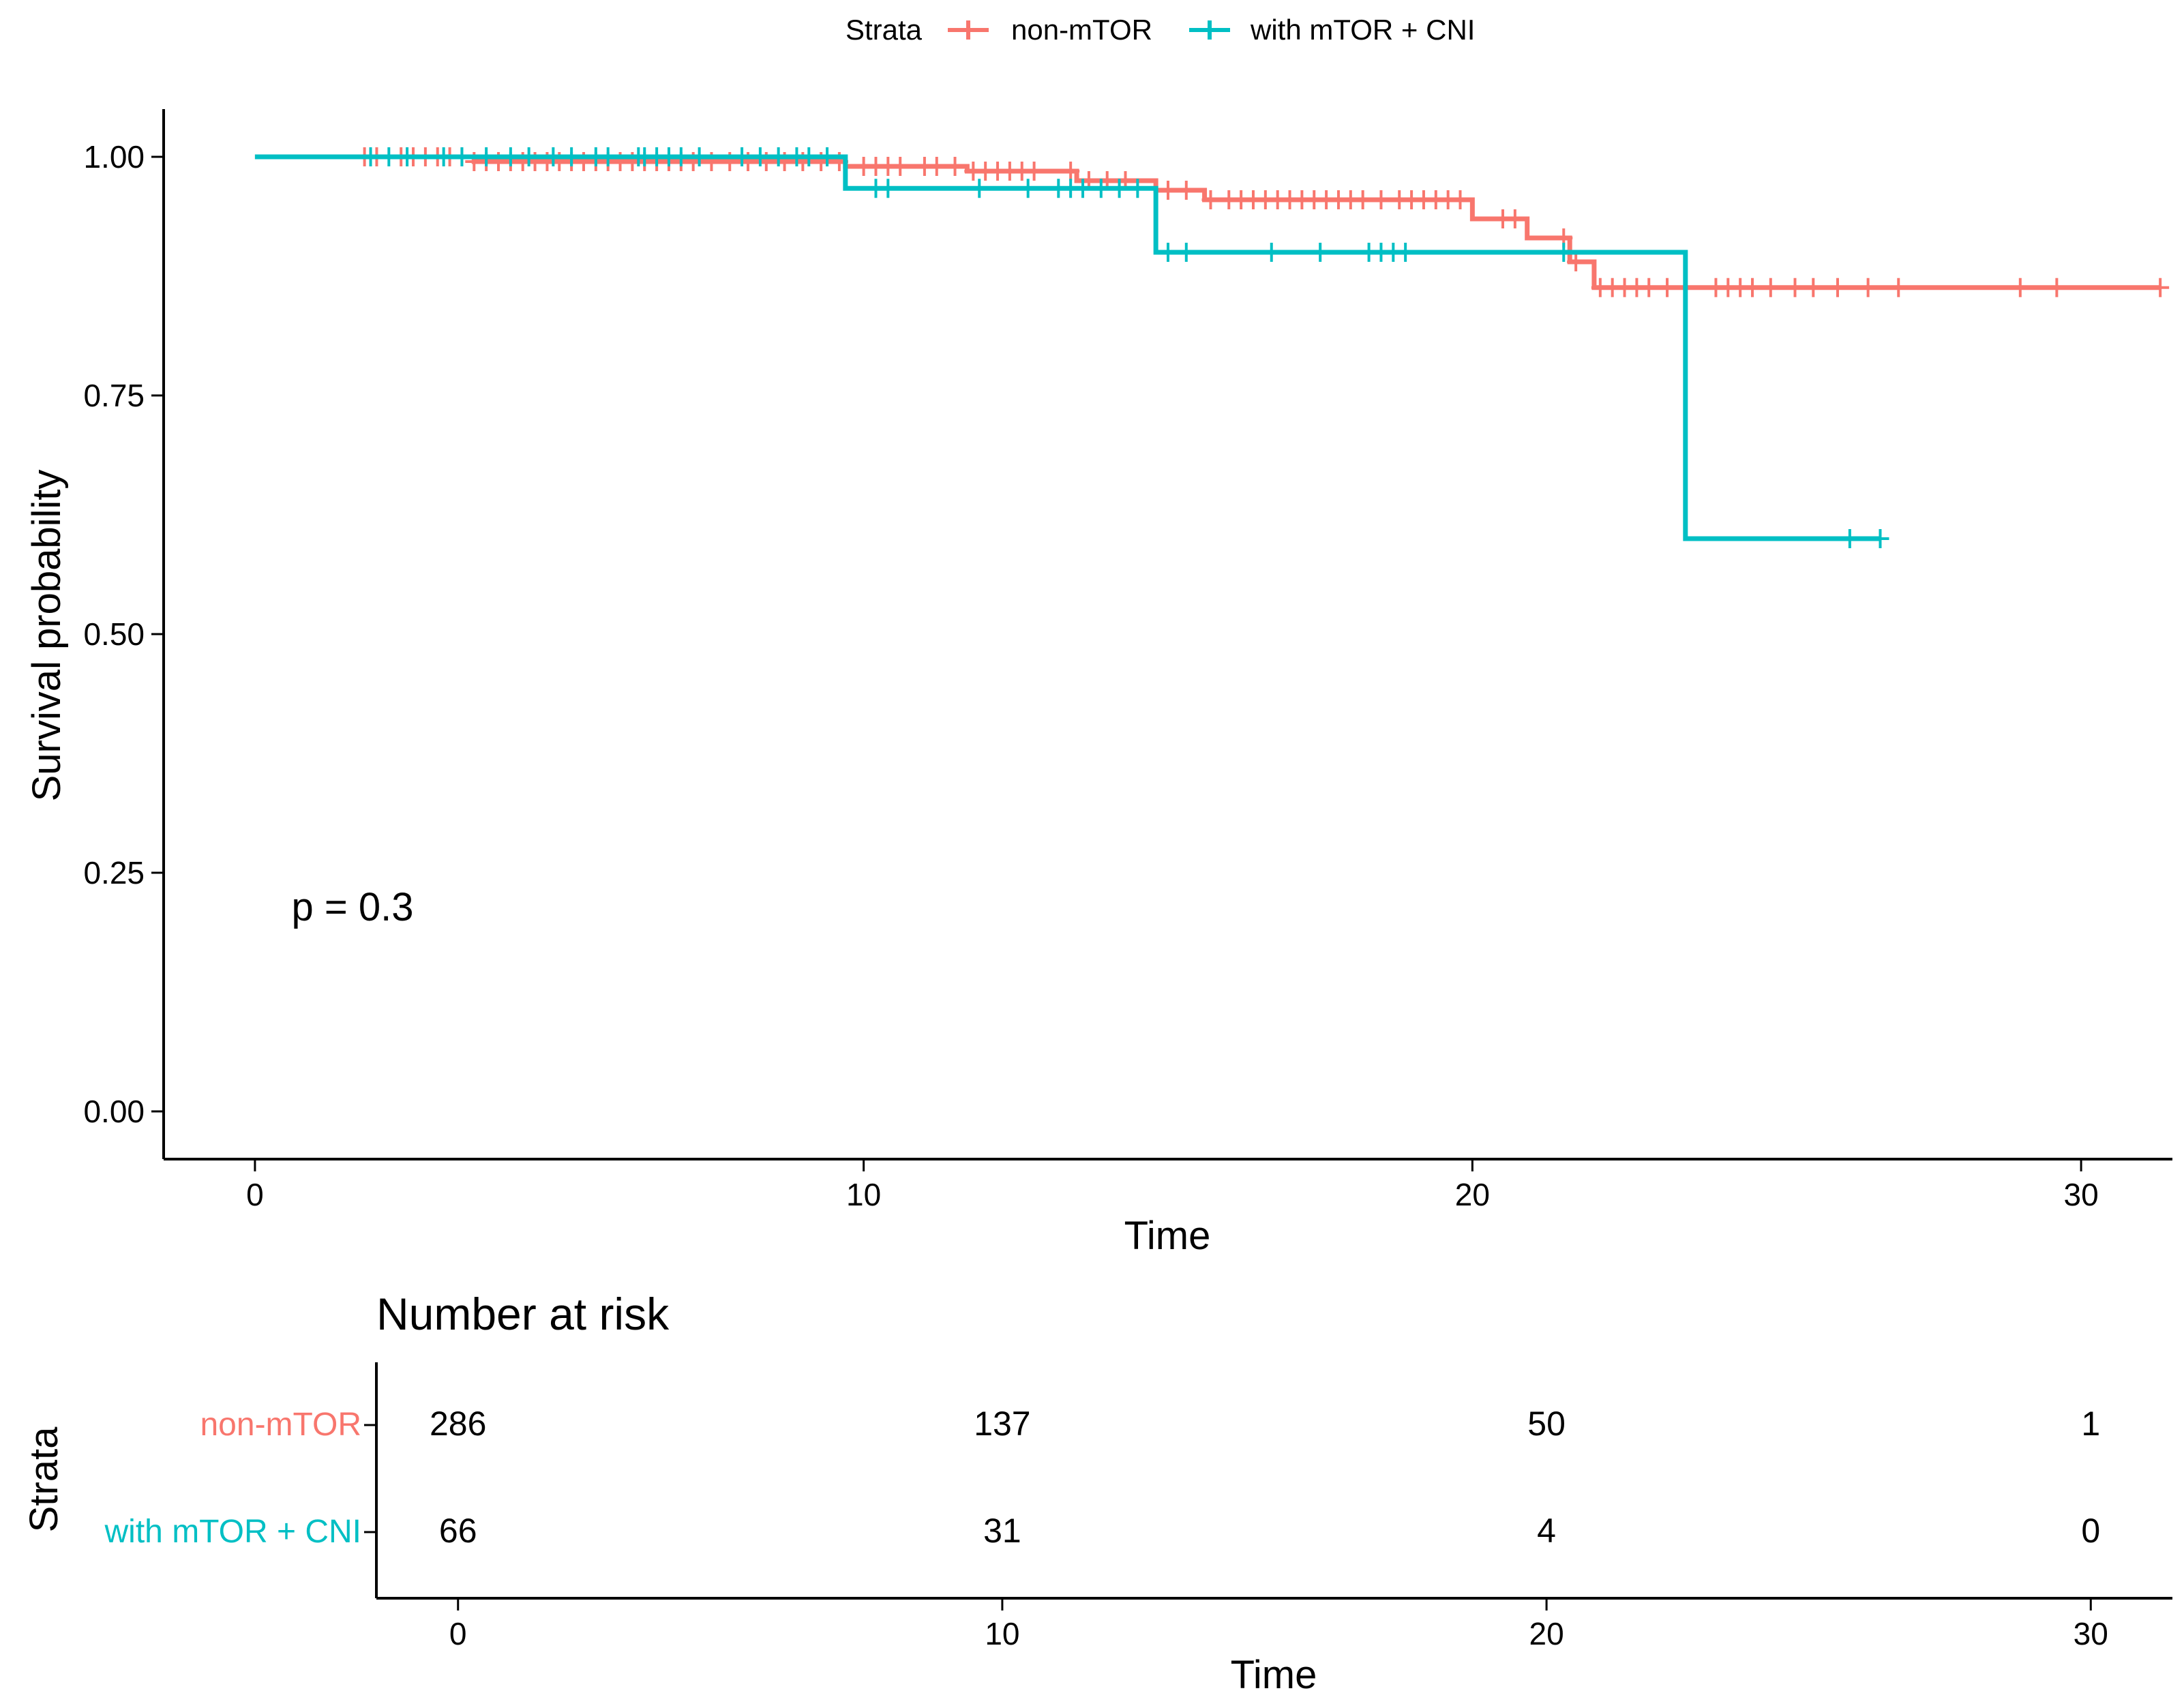  I want to click on p-value-annotation: p = 0.3, so click(352, 907).